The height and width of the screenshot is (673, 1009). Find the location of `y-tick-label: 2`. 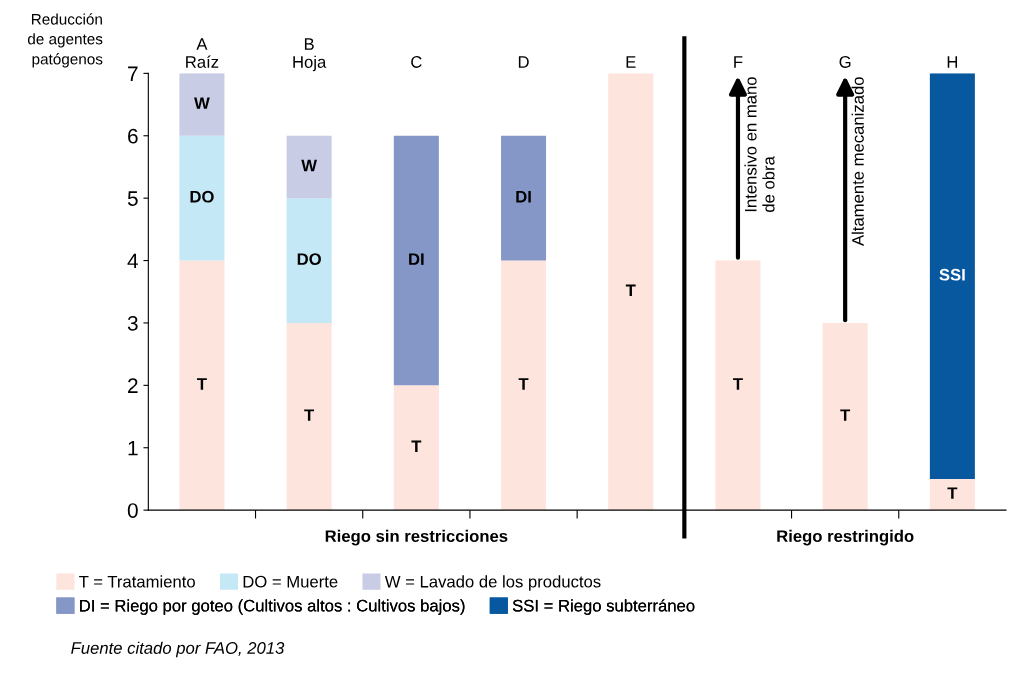

y-tick-label: 2 is located at coordinates (133, 385).